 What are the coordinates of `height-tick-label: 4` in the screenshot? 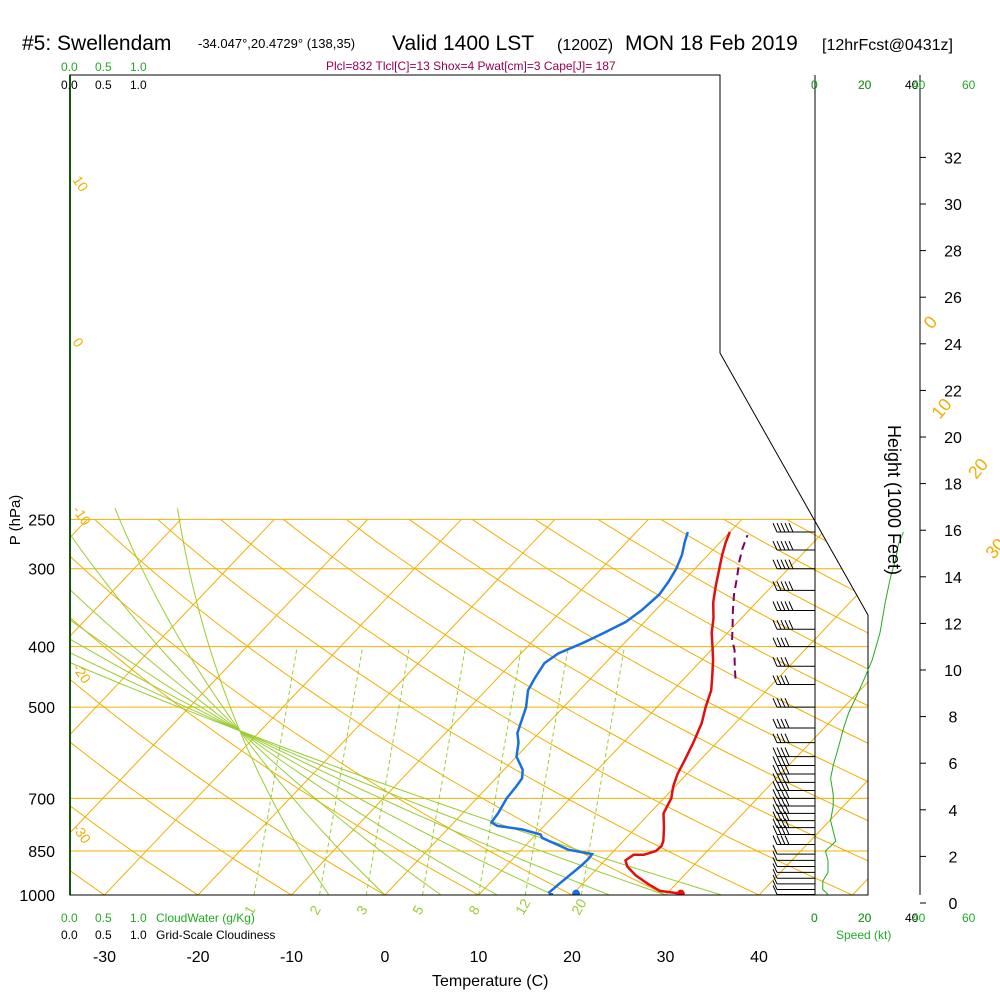 It's located at (953, 811).